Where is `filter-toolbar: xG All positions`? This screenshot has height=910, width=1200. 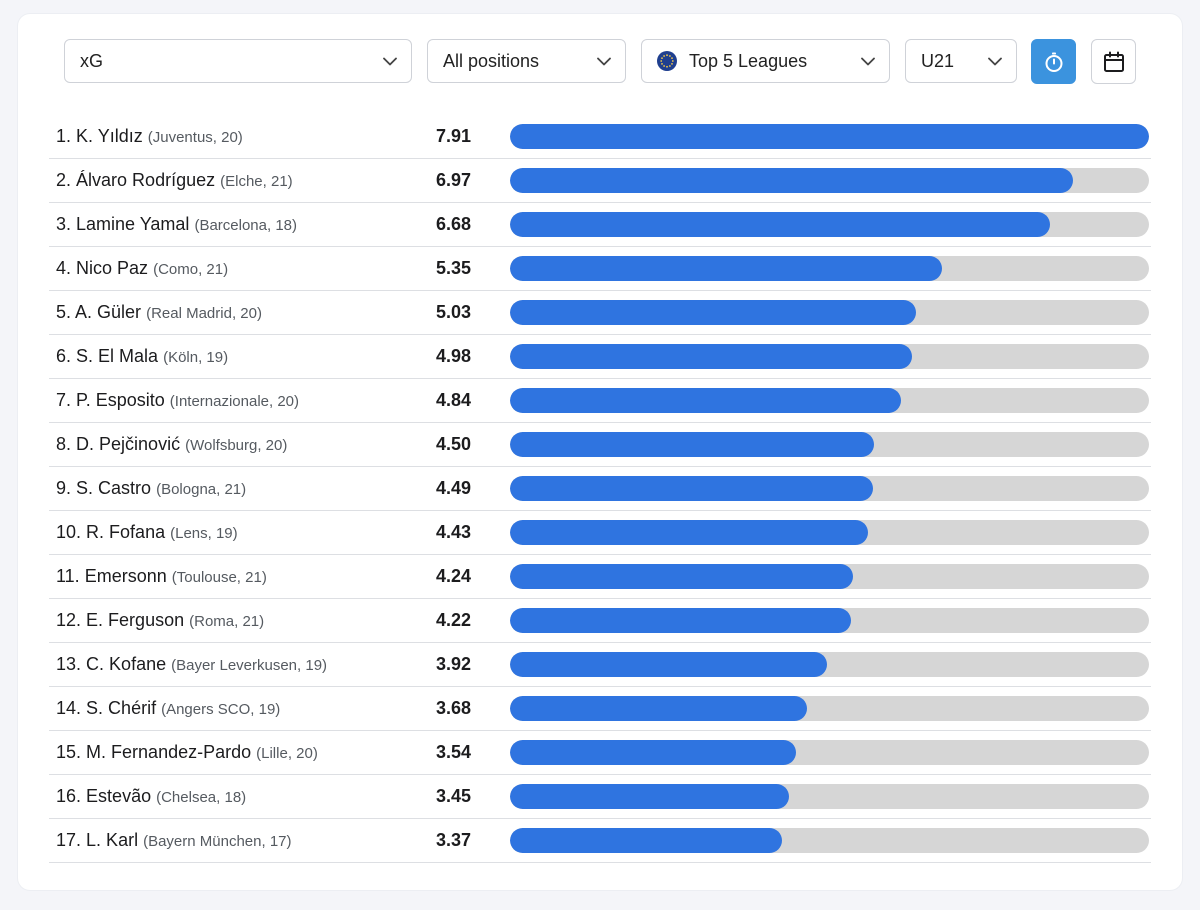 filter-toolbar: xG All positions is located at coordinates (600, 64).